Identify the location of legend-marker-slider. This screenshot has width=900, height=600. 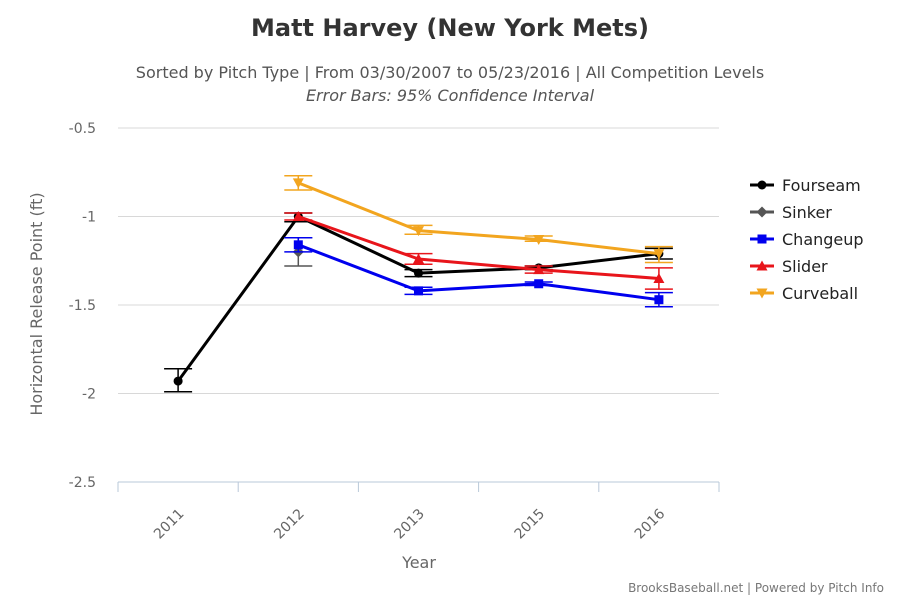
(762, 265).